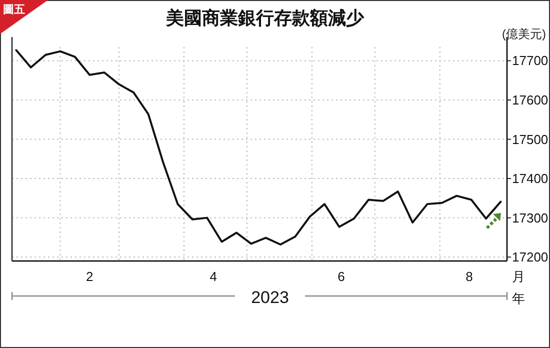 The height and width of the screenshot is (348, 550). Describe the element at coordinates (530, 139) in the screenshot. I see `y-tick-label: 17500` at that location.